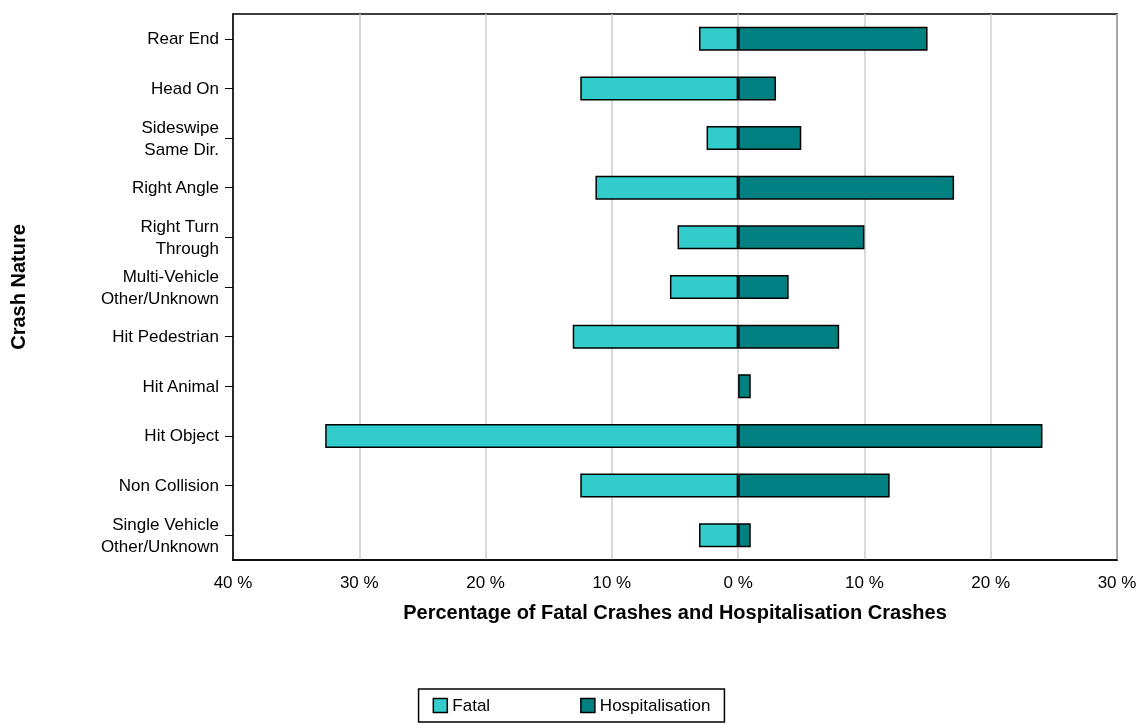  Describe the element at coordinates (675, 612) in the screenshot. I see `x-axis-title: Percentage of Fatal Crashes and Hospitalisation Crashes` at that location.